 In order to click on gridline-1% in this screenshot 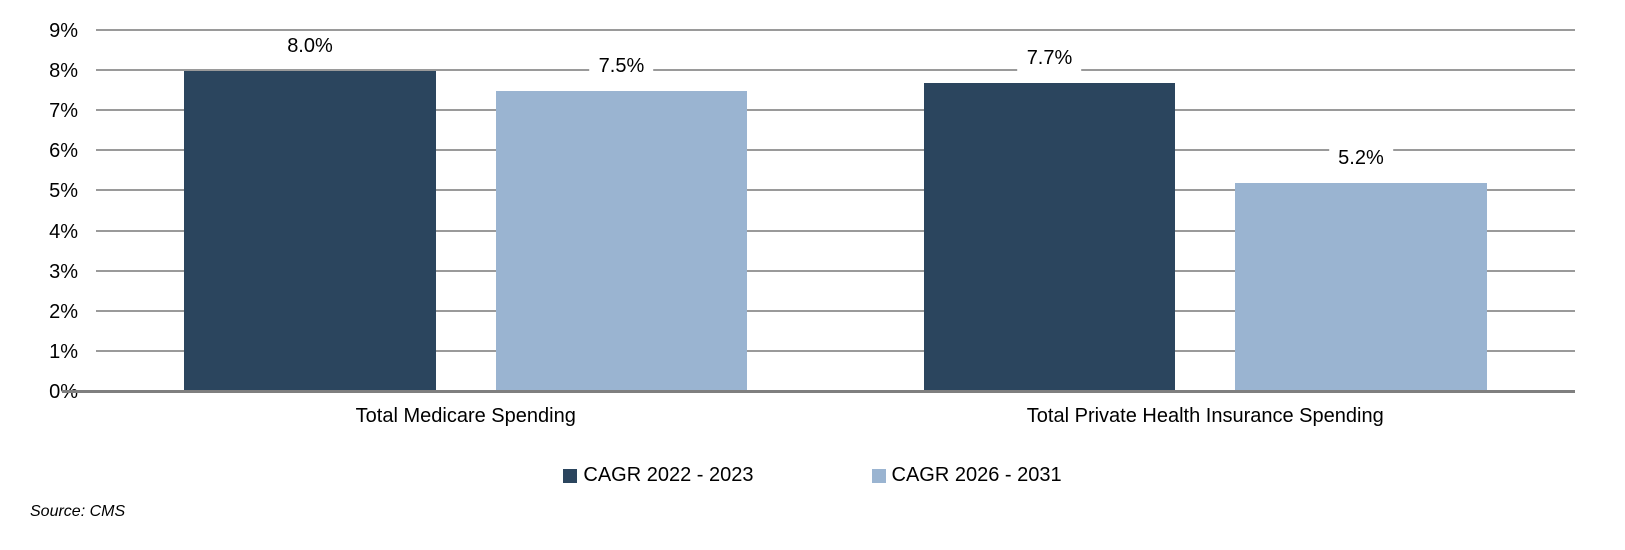, I will do `click(835, 350)`.